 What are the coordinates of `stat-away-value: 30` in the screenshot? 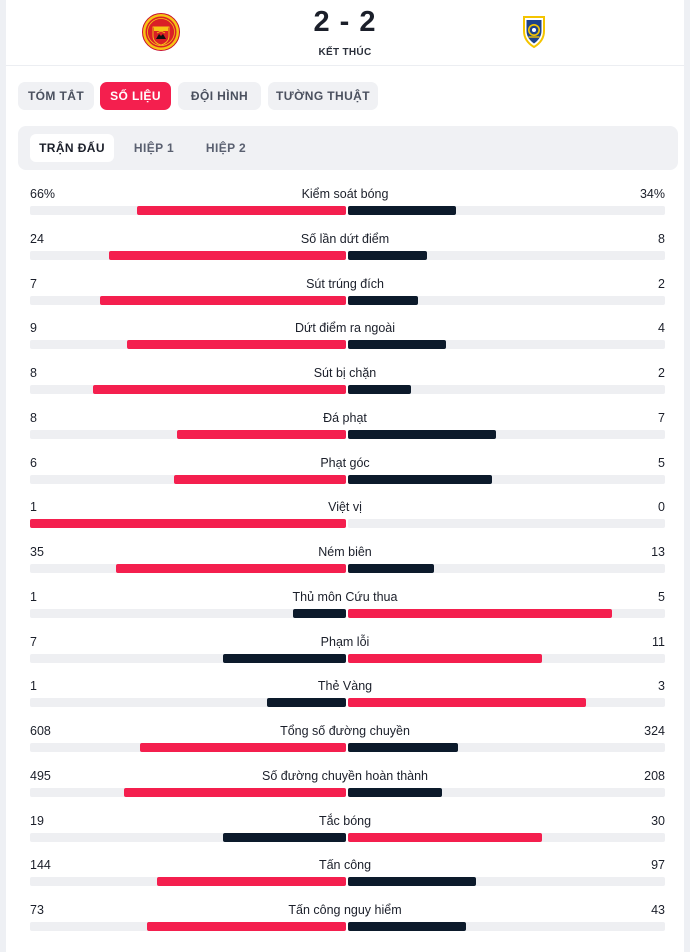 It's located at (658, 820).